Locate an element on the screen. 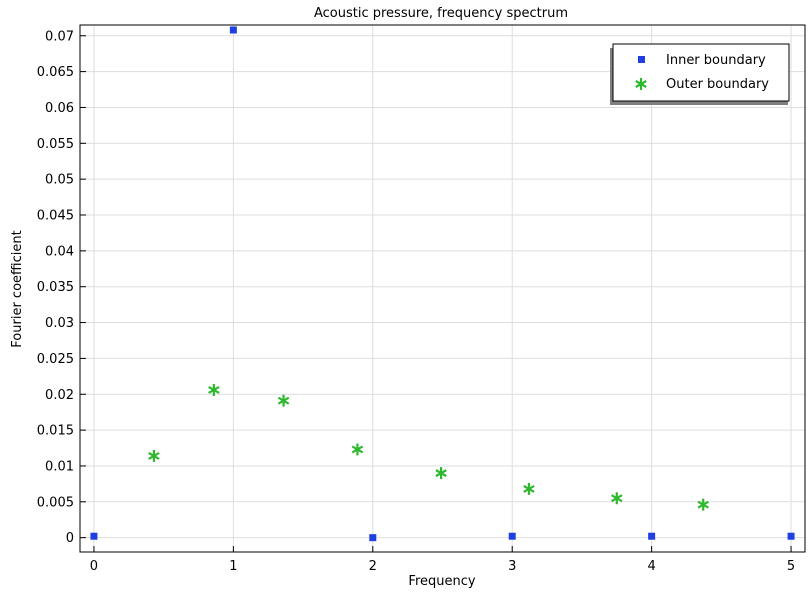 The width and height of the screenshot is (811, 593). y-tick-label: 0.02 is located at coordinates (59, 395).